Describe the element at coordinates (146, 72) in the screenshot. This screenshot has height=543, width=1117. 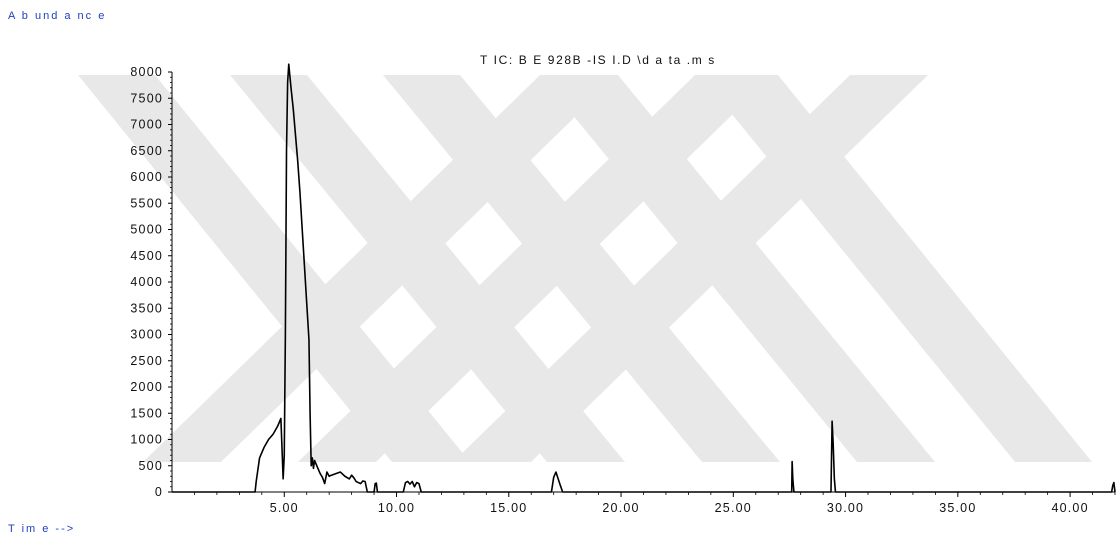
I see `y-tick-label: 8000` at that location.